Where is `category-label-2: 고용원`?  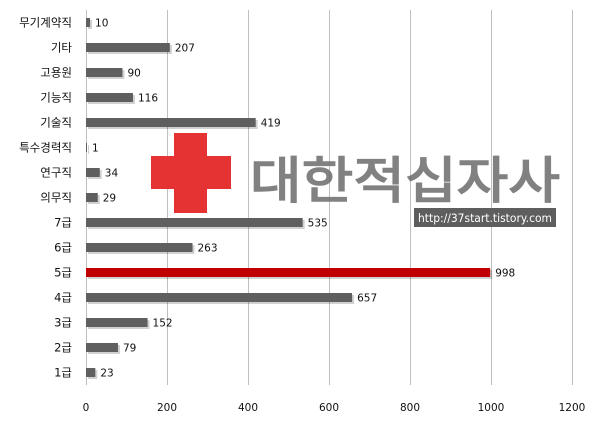
category-label-2: 고용원 is located at coordinates (56, 73).